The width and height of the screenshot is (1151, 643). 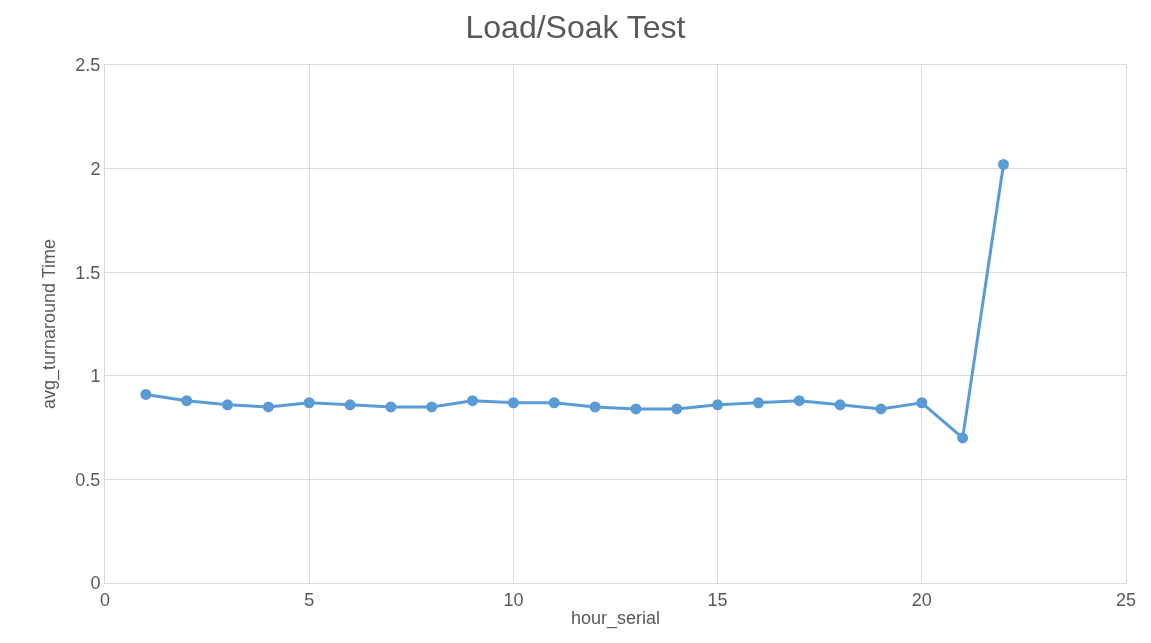 I want to click on x-tick-label: 10, so click(x=513, y=599).